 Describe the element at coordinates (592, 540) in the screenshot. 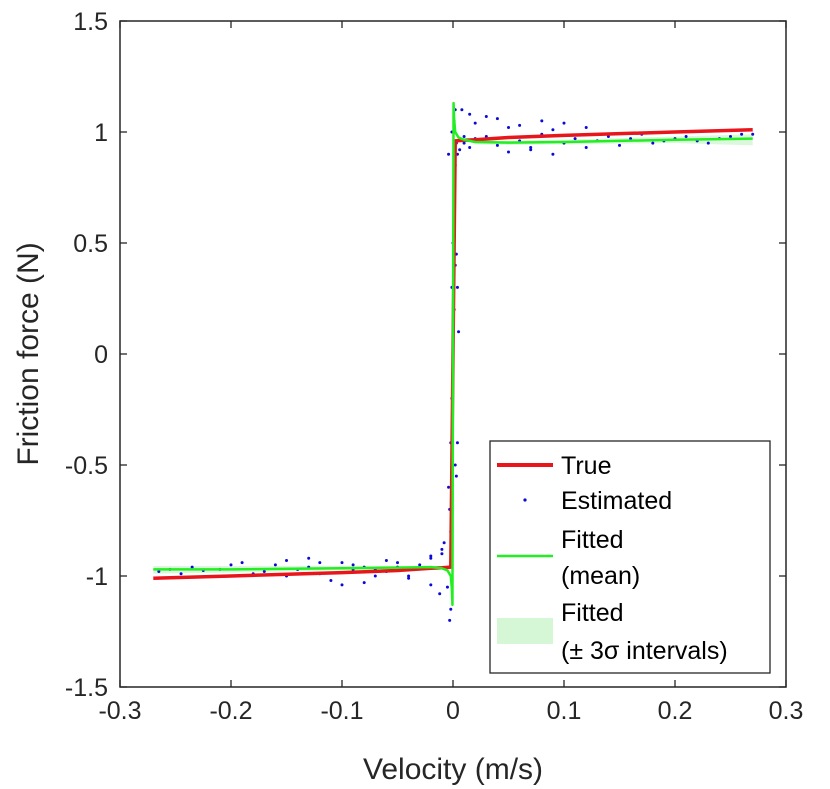

I see `legend-fitted-mean-label-line1: Fitted` at that location.